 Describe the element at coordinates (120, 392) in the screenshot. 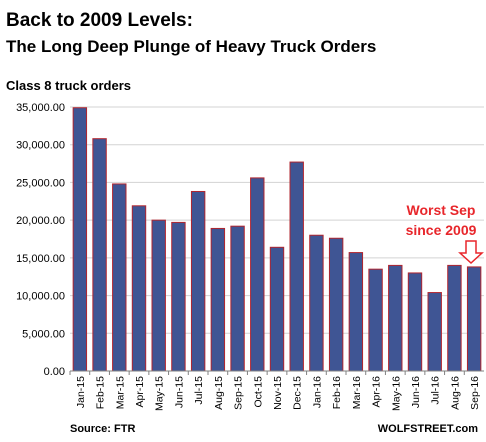

I see `x-tick-label: Mar-15` at that location.